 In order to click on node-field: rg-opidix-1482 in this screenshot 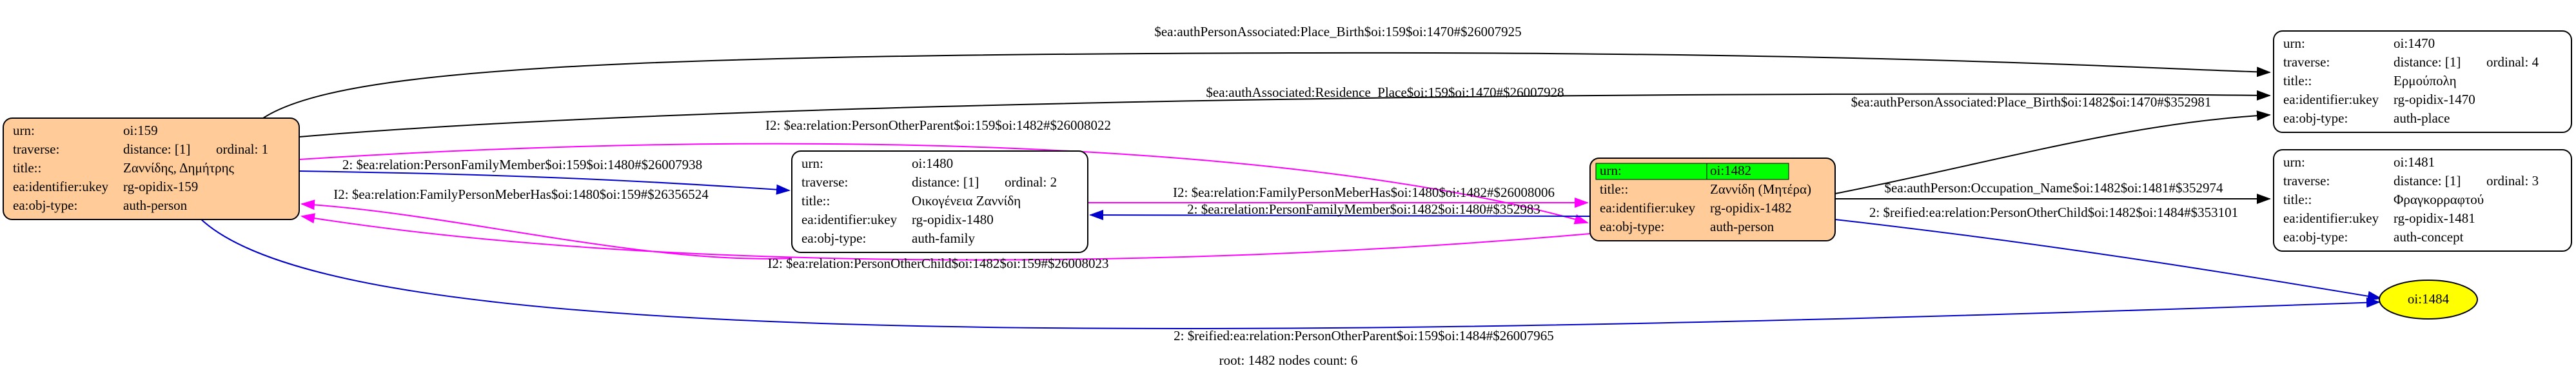, I will do `click(1751, 208)`.